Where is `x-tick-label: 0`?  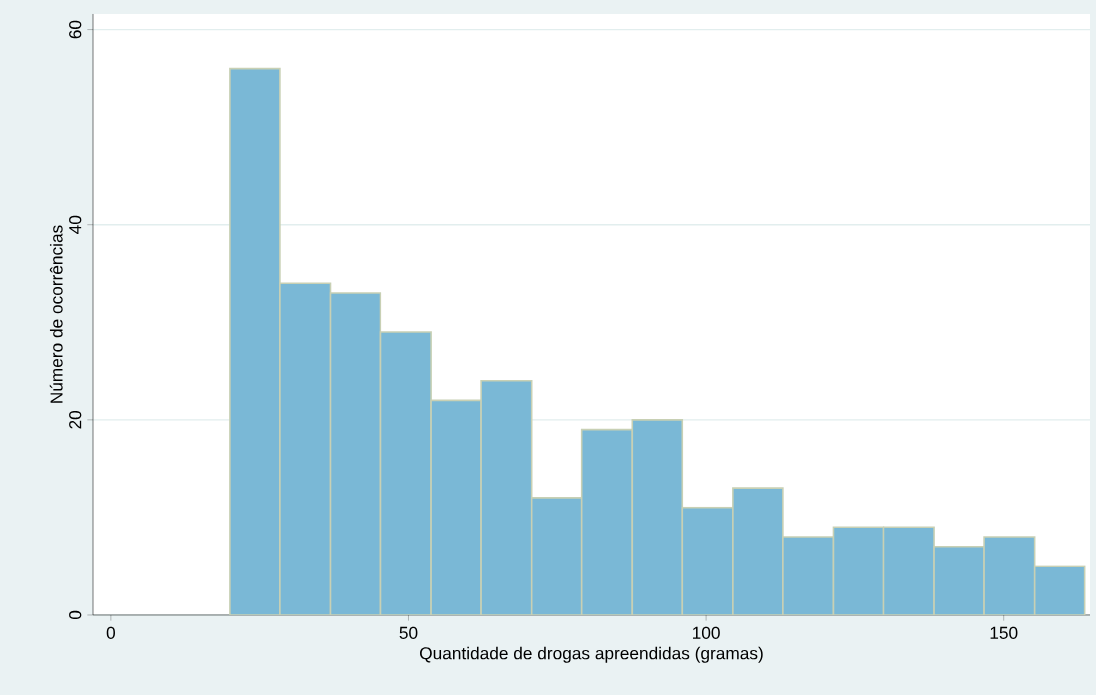
x-tick-label: 0 is located at coordinates (110, 632).